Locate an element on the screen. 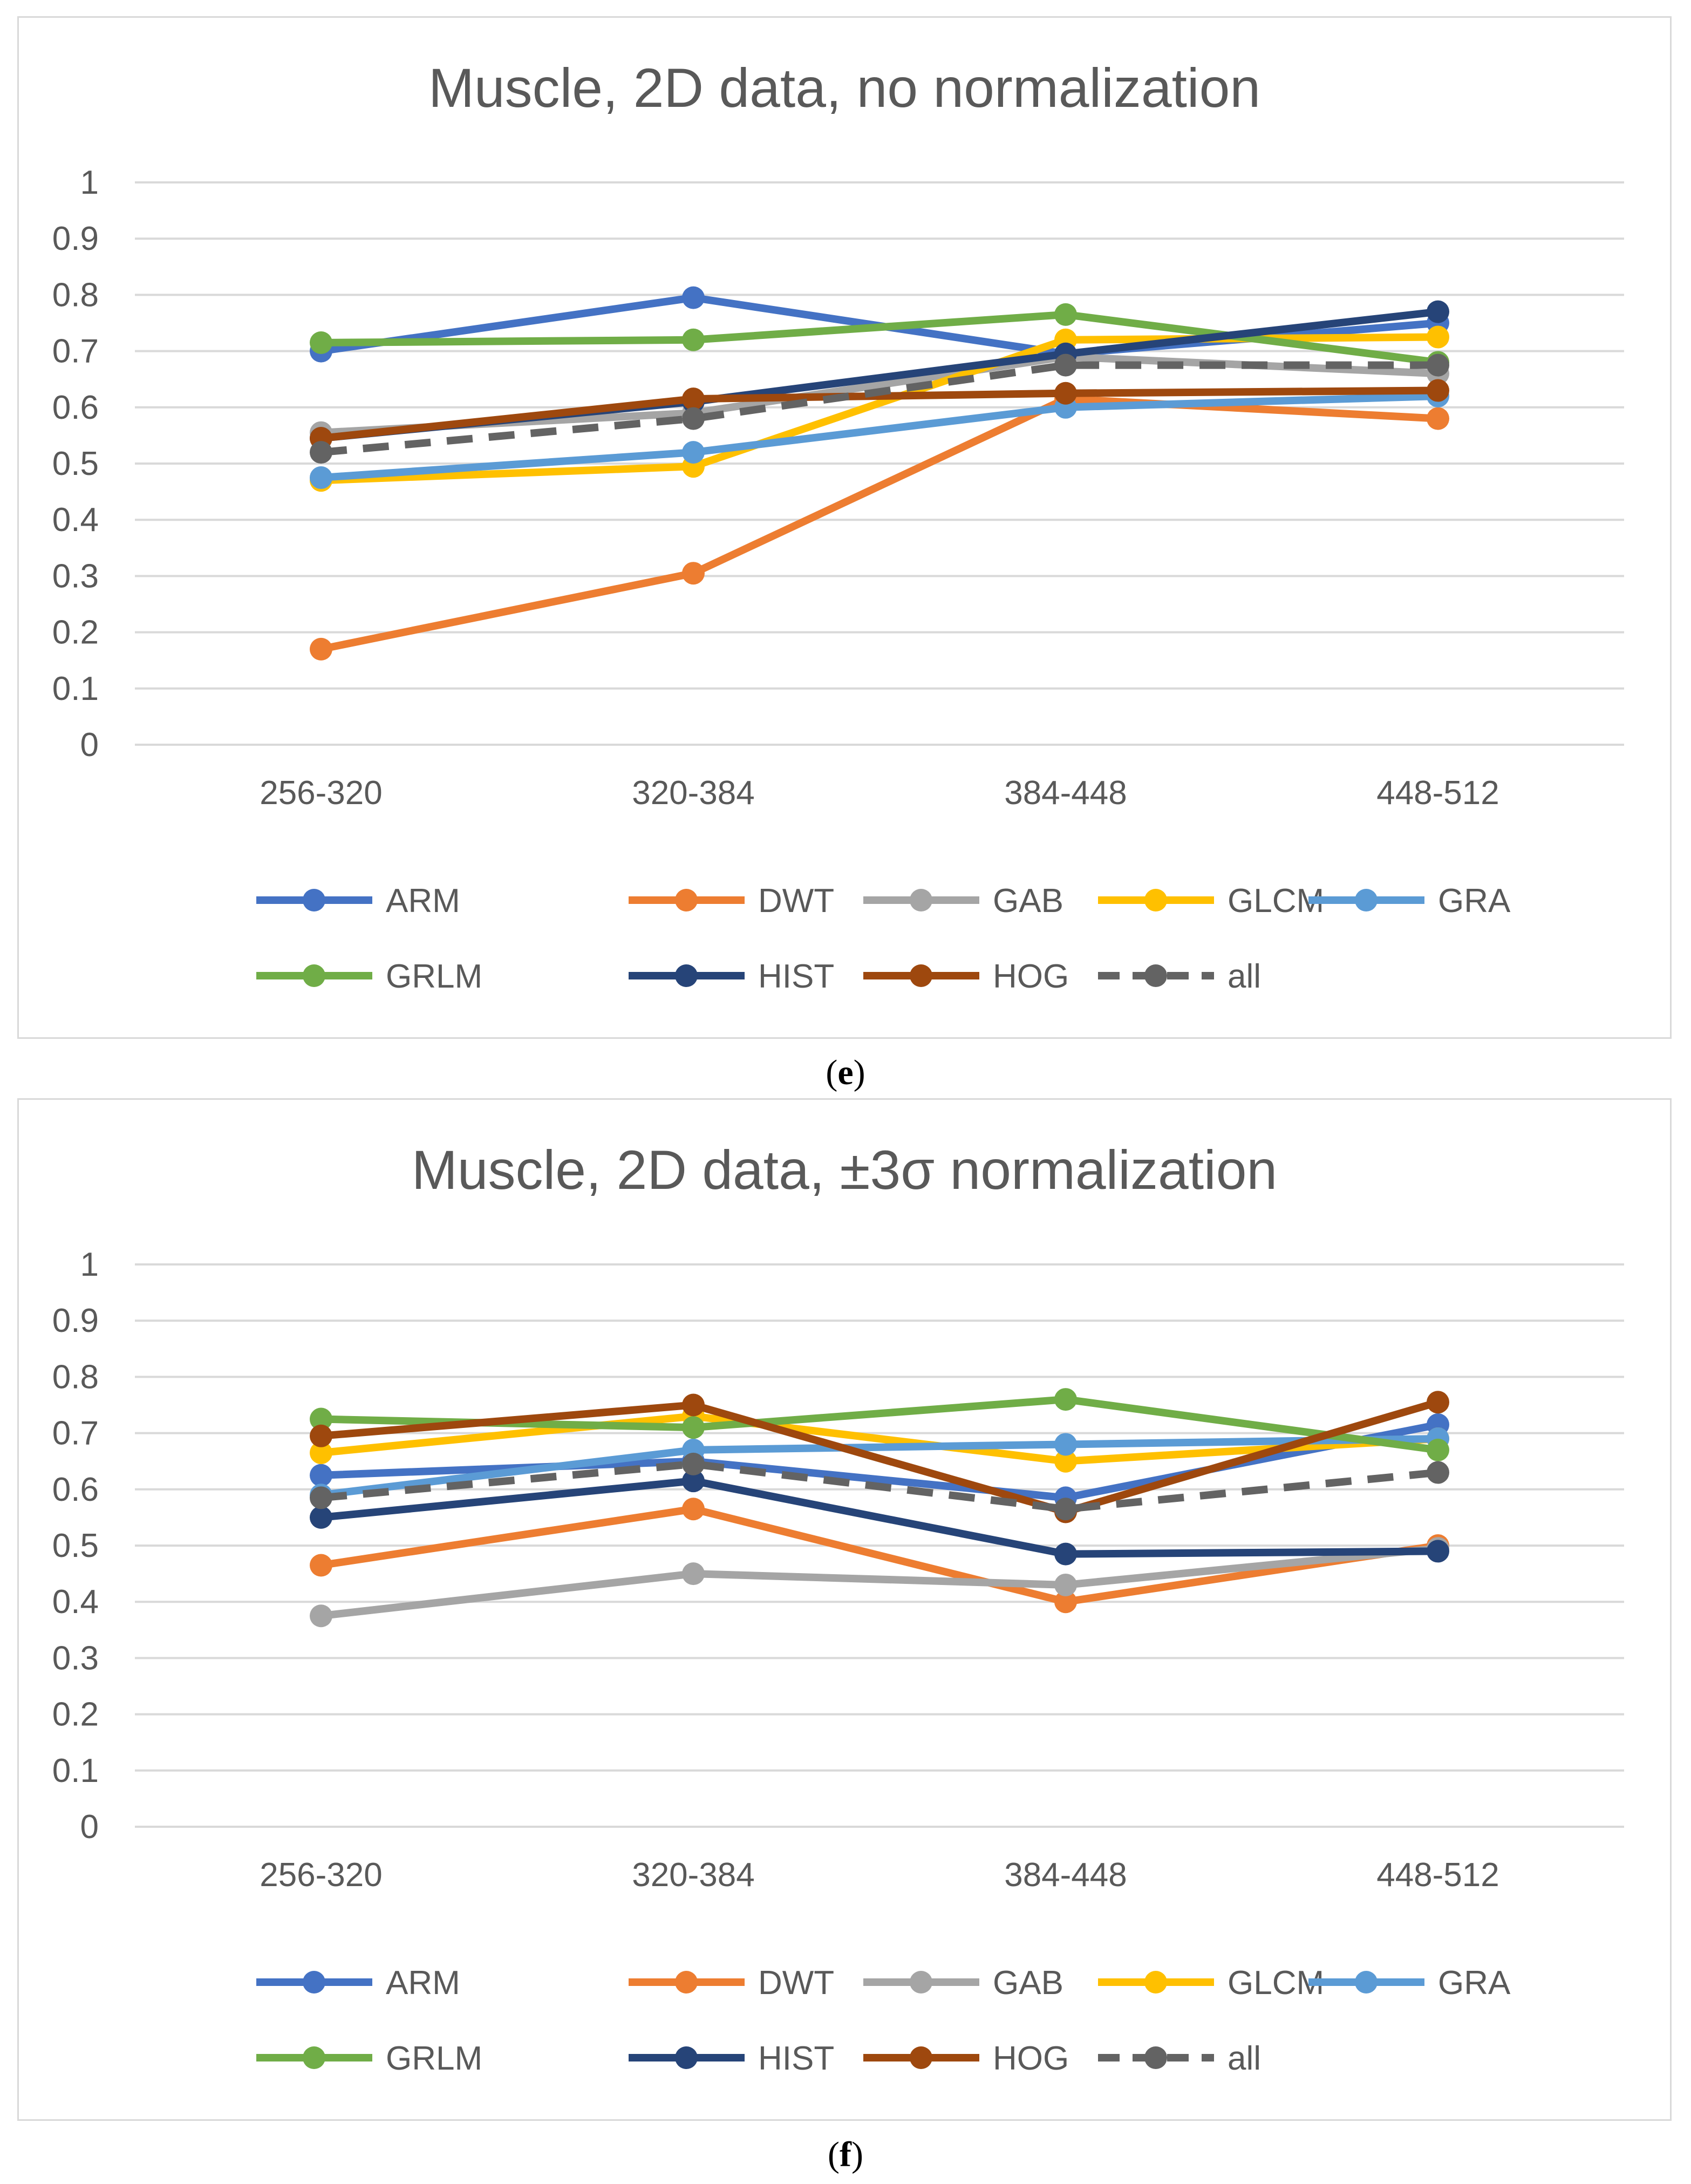  series-line-arm is located at coordinates (879, 1461).